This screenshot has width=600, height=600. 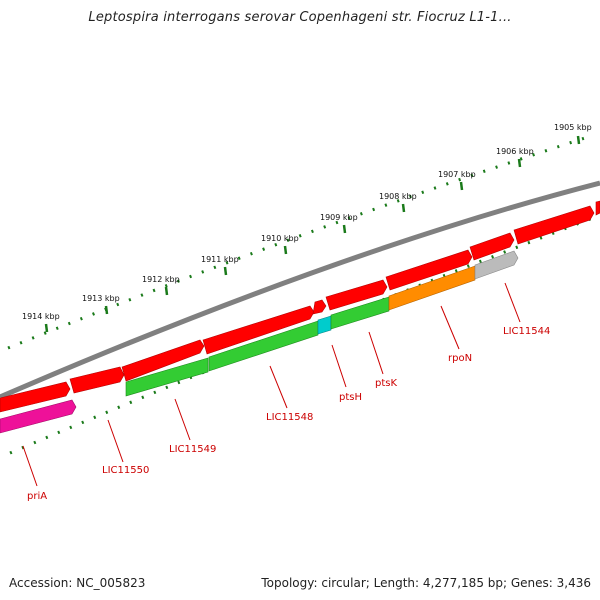 What do you see at coordinates (192, 449) in the screenshot?
I see `gene-label-LIC11549: LIC11549` at bounding box center [192, 449].